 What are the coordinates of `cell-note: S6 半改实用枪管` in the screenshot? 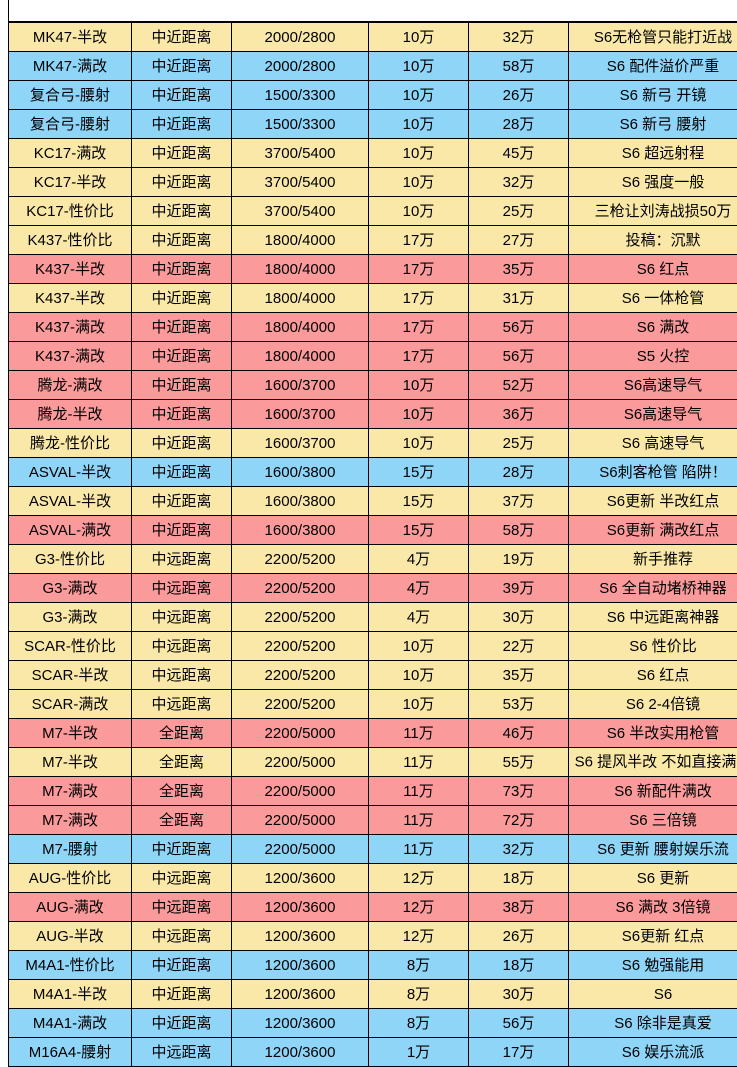 It's located at (653, 733).